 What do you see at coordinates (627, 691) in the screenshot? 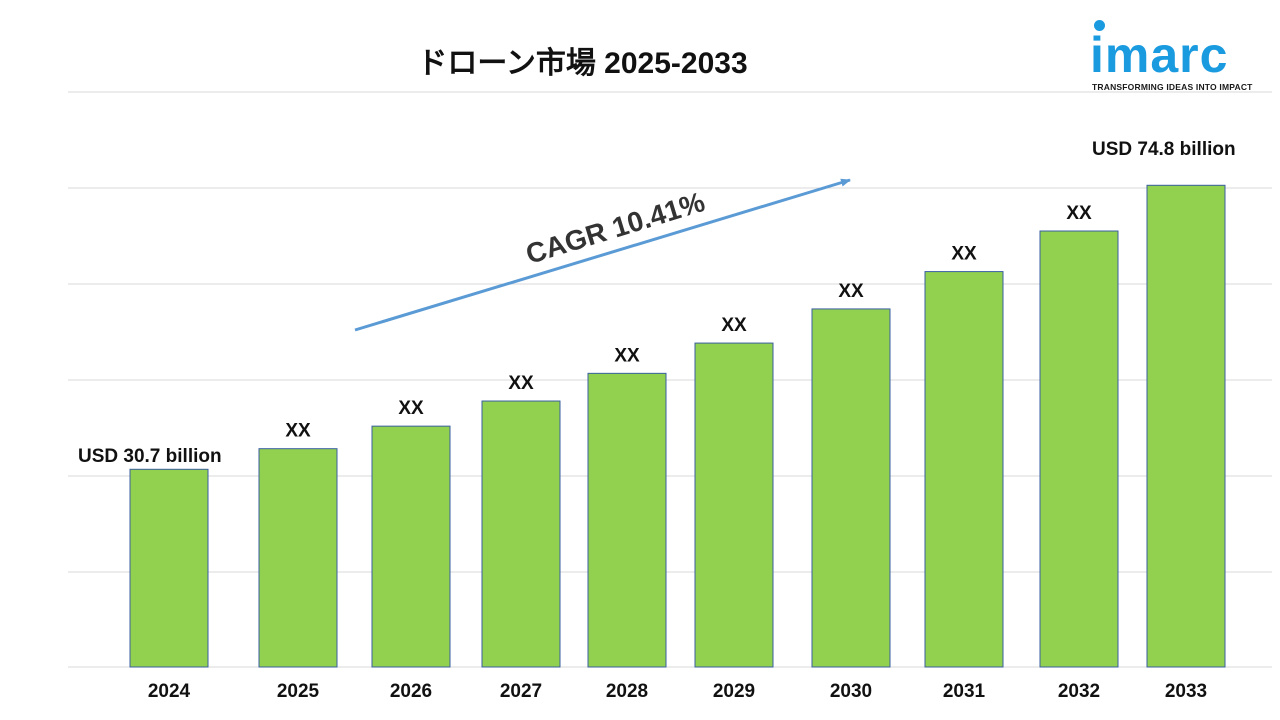
I see `x-tick-2028: 2028` at bounding box center [627, 691].